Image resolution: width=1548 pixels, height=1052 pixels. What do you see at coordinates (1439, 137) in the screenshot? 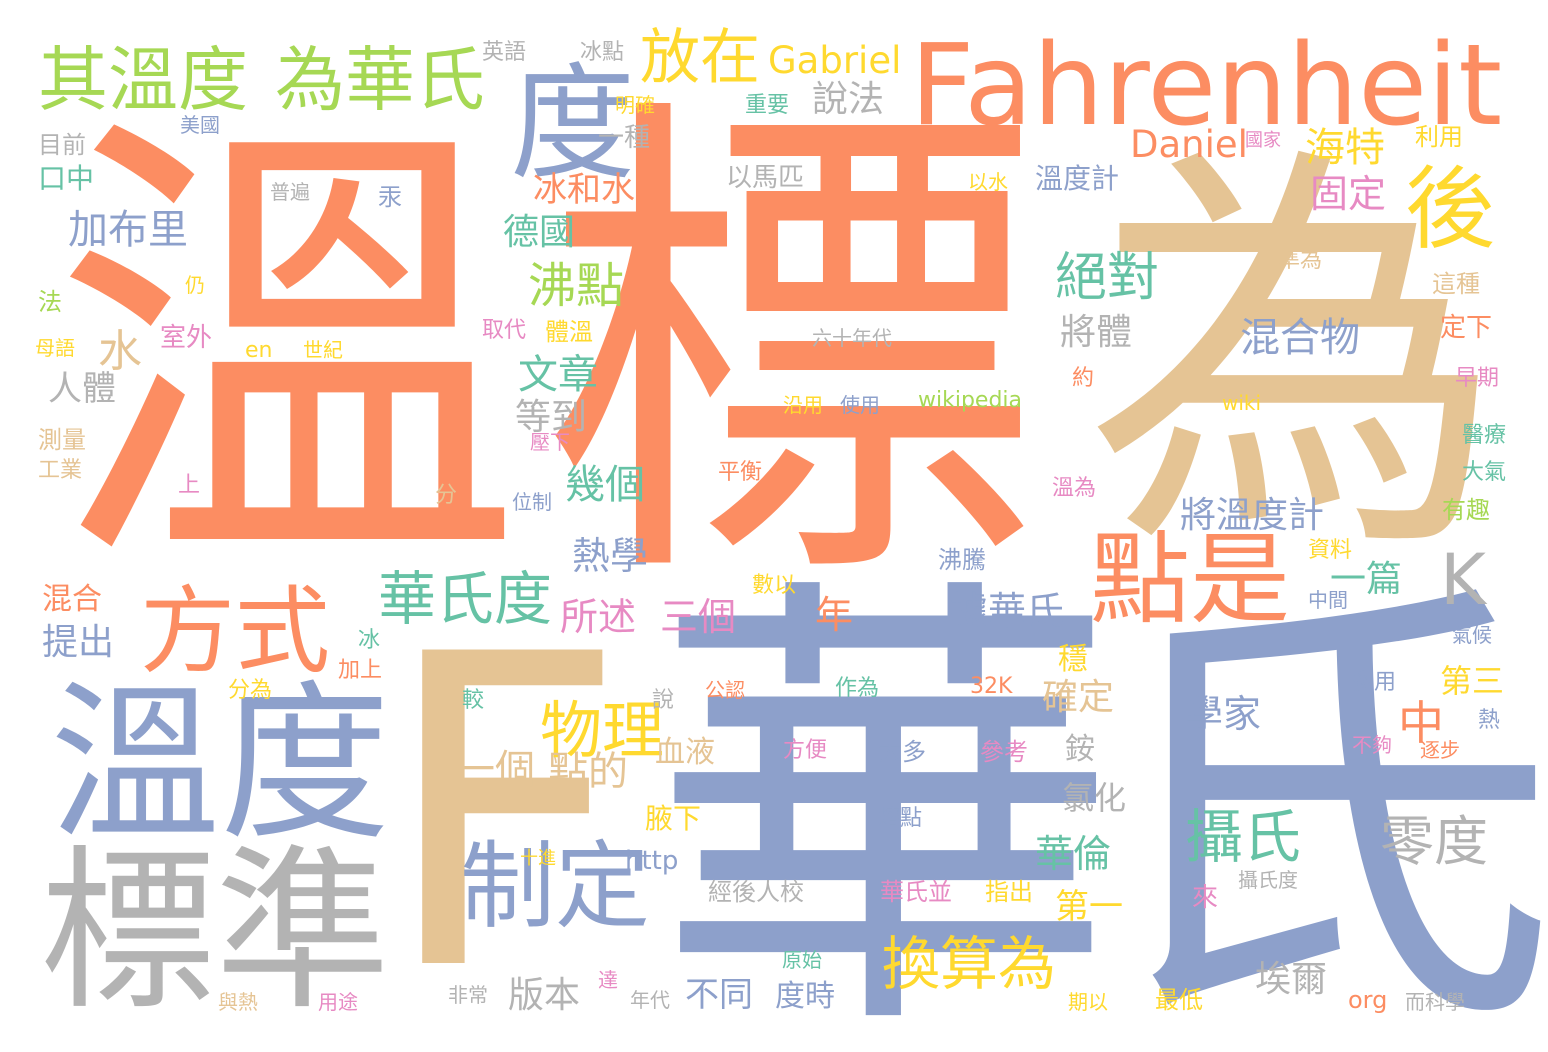
I see `word-liyong: 利用` at bounding box center [1439, 137].